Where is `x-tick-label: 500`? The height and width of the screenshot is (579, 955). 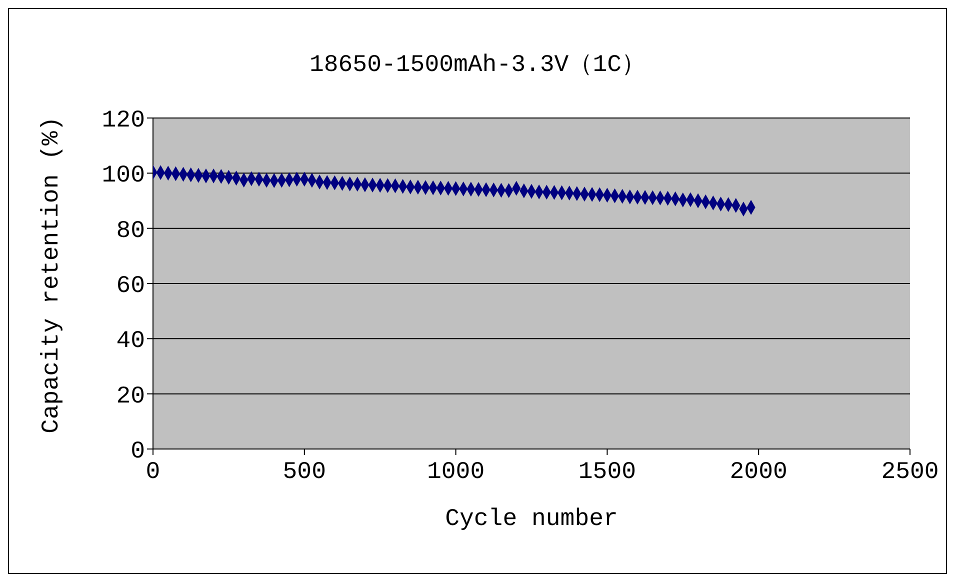 x-tick-label: 500 is located at coordinates (304, 472).